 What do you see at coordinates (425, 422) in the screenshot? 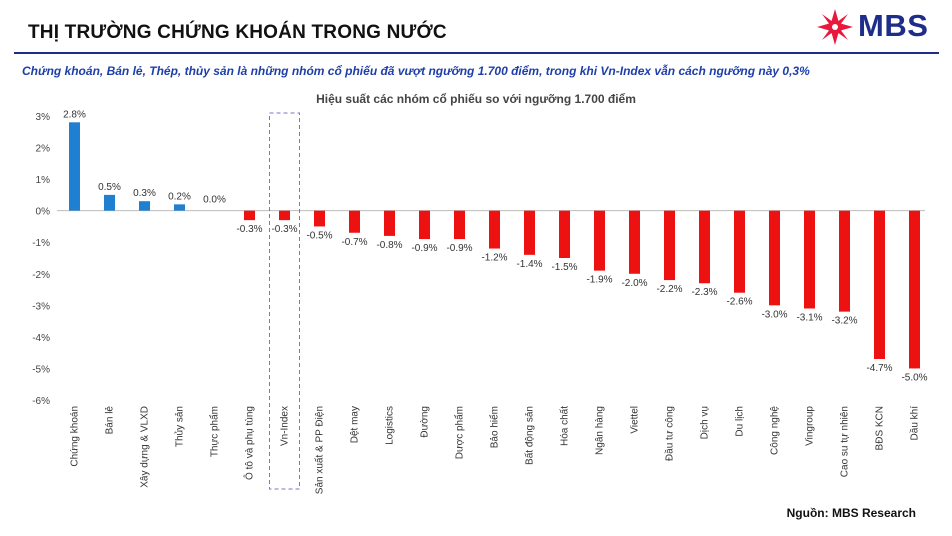
I see `category-label: Đường` at bounding box center [425, 422].